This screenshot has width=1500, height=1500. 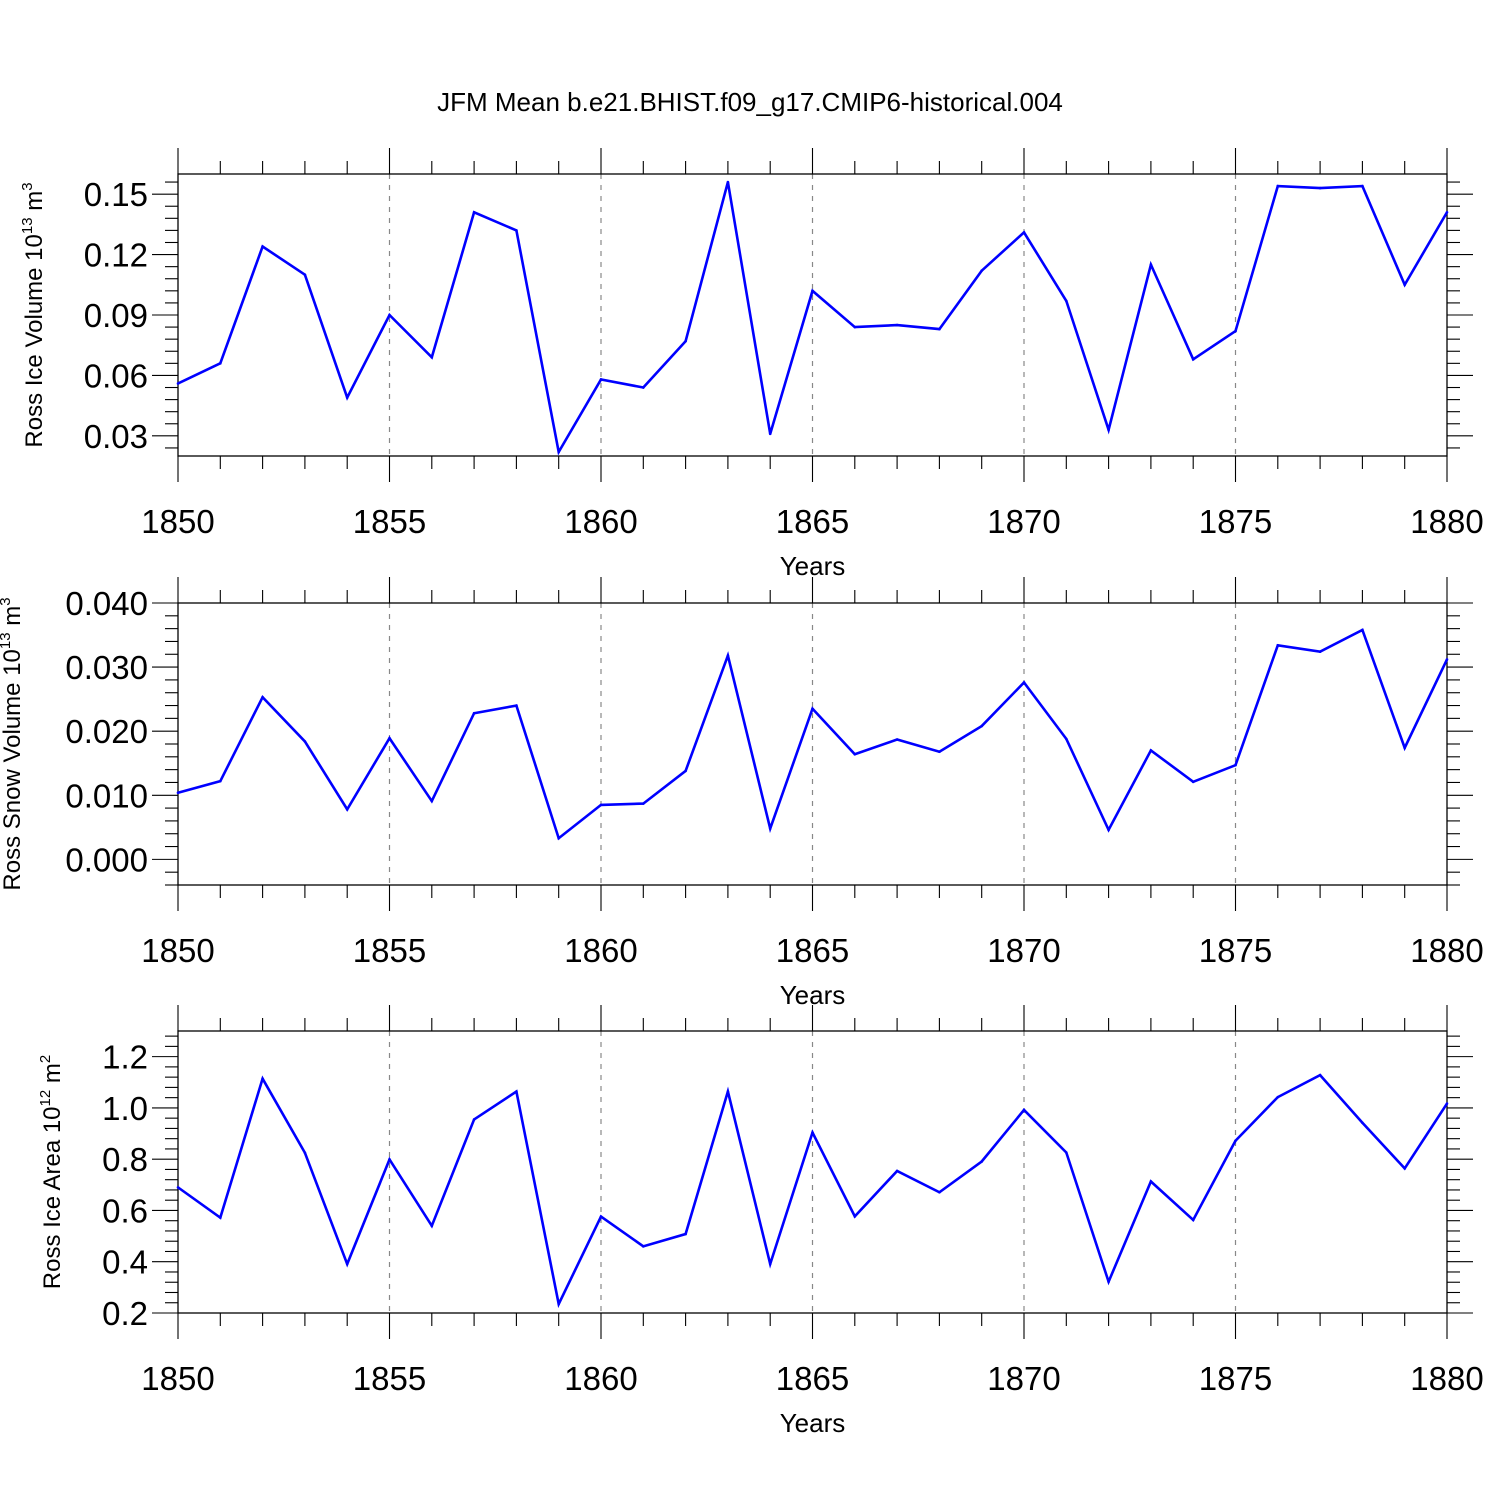 I want to click on y-axis-label-text: Ross Ice Area 10, so click(x=52, y=1197).